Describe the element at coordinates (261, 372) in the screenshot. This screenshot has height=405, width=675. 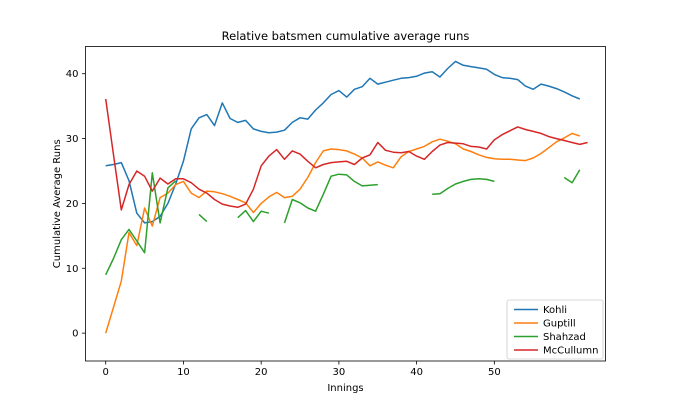
I see `x-tick-label: 20` at that location.